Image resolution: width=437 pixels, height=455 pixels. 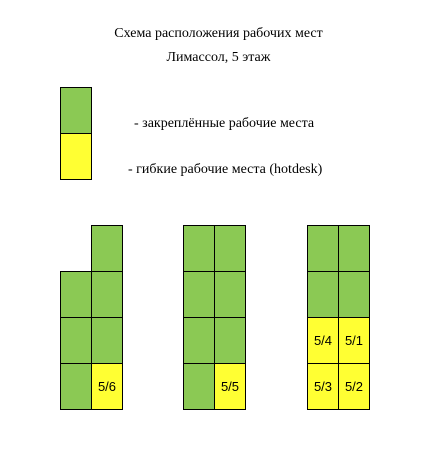 I want to click on hotdesk-5-6: 5/6, so click(x=107, y=386).